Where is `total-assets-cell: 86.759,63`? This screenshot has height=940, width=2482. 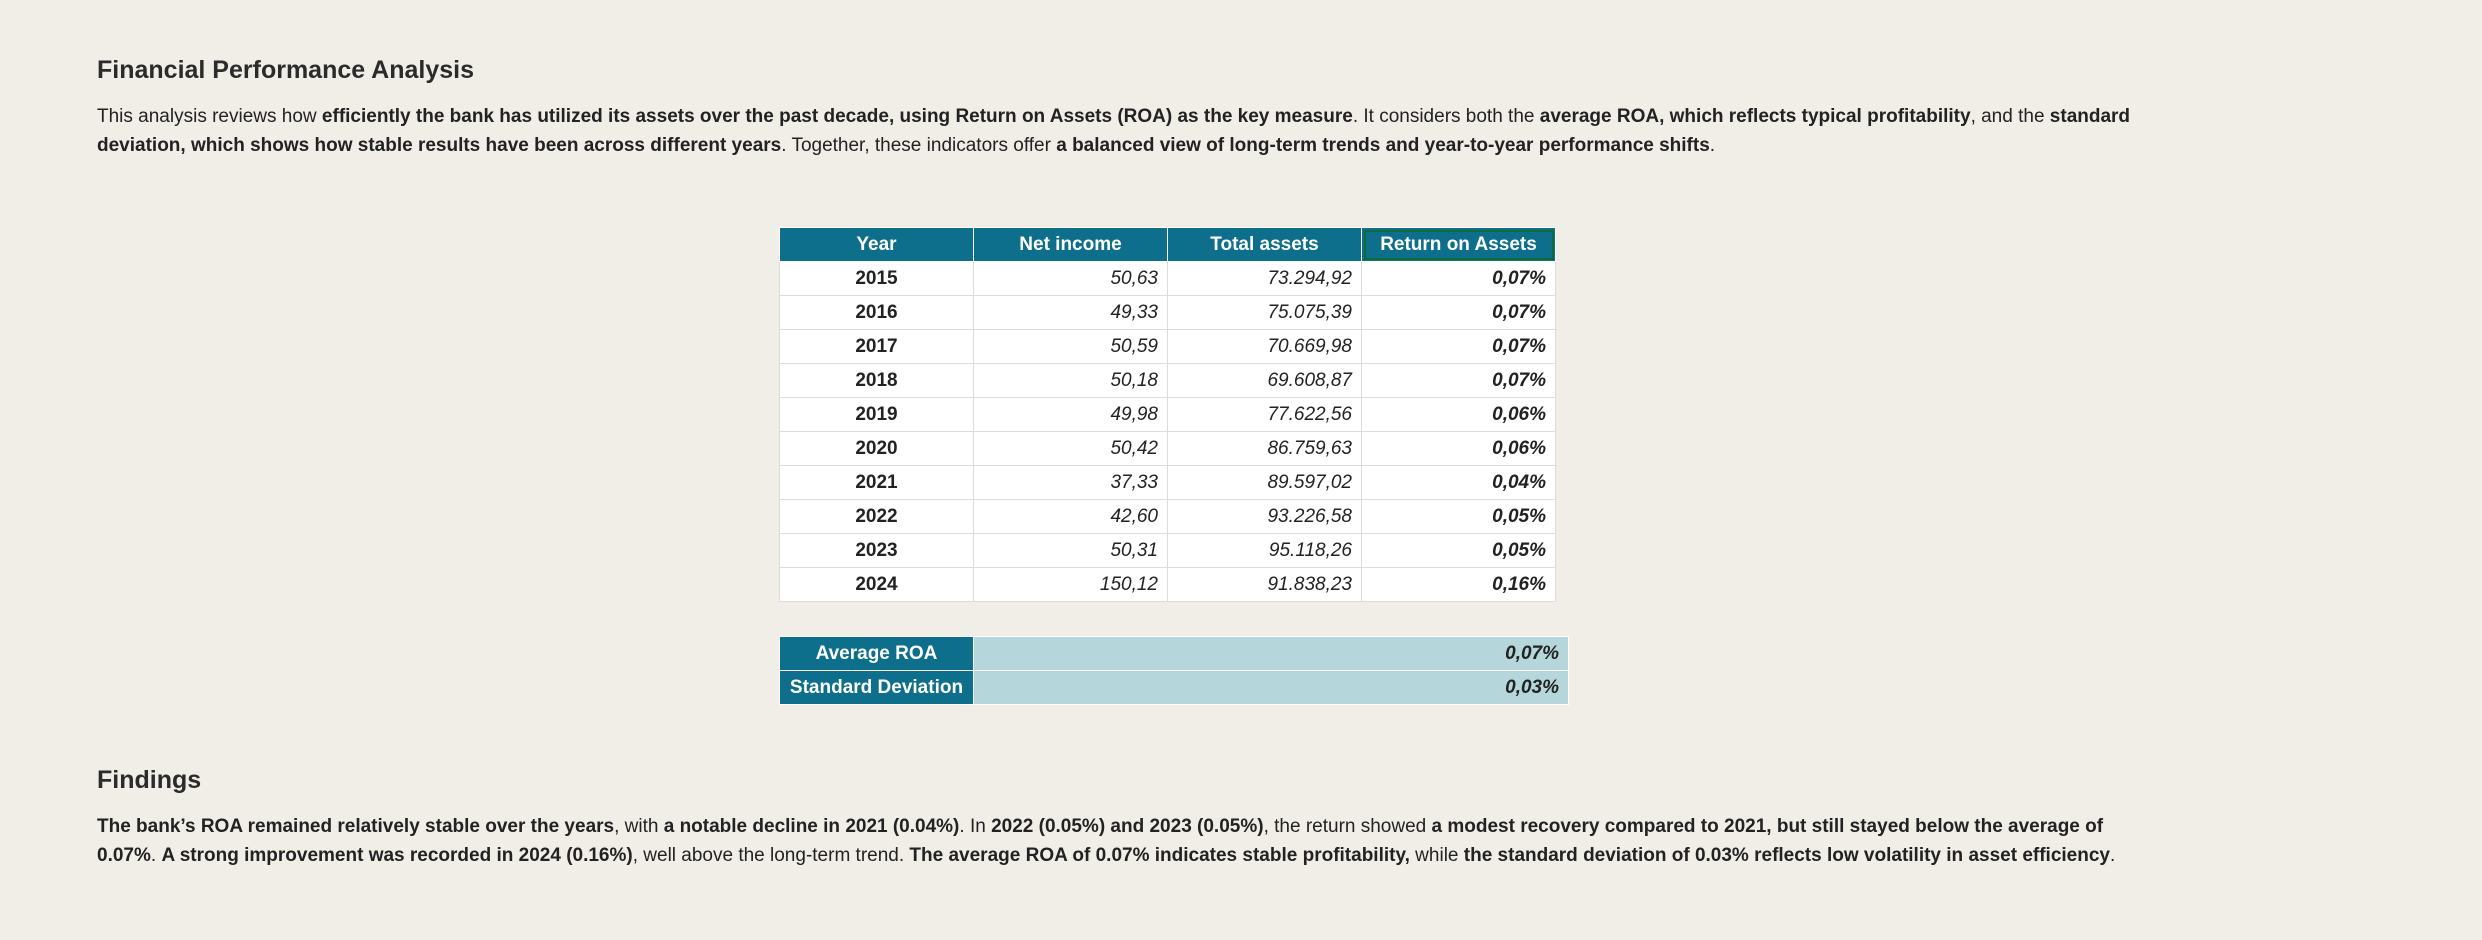
total-assets-cell: 86.759,63 is located at coordinates (1264, 448).